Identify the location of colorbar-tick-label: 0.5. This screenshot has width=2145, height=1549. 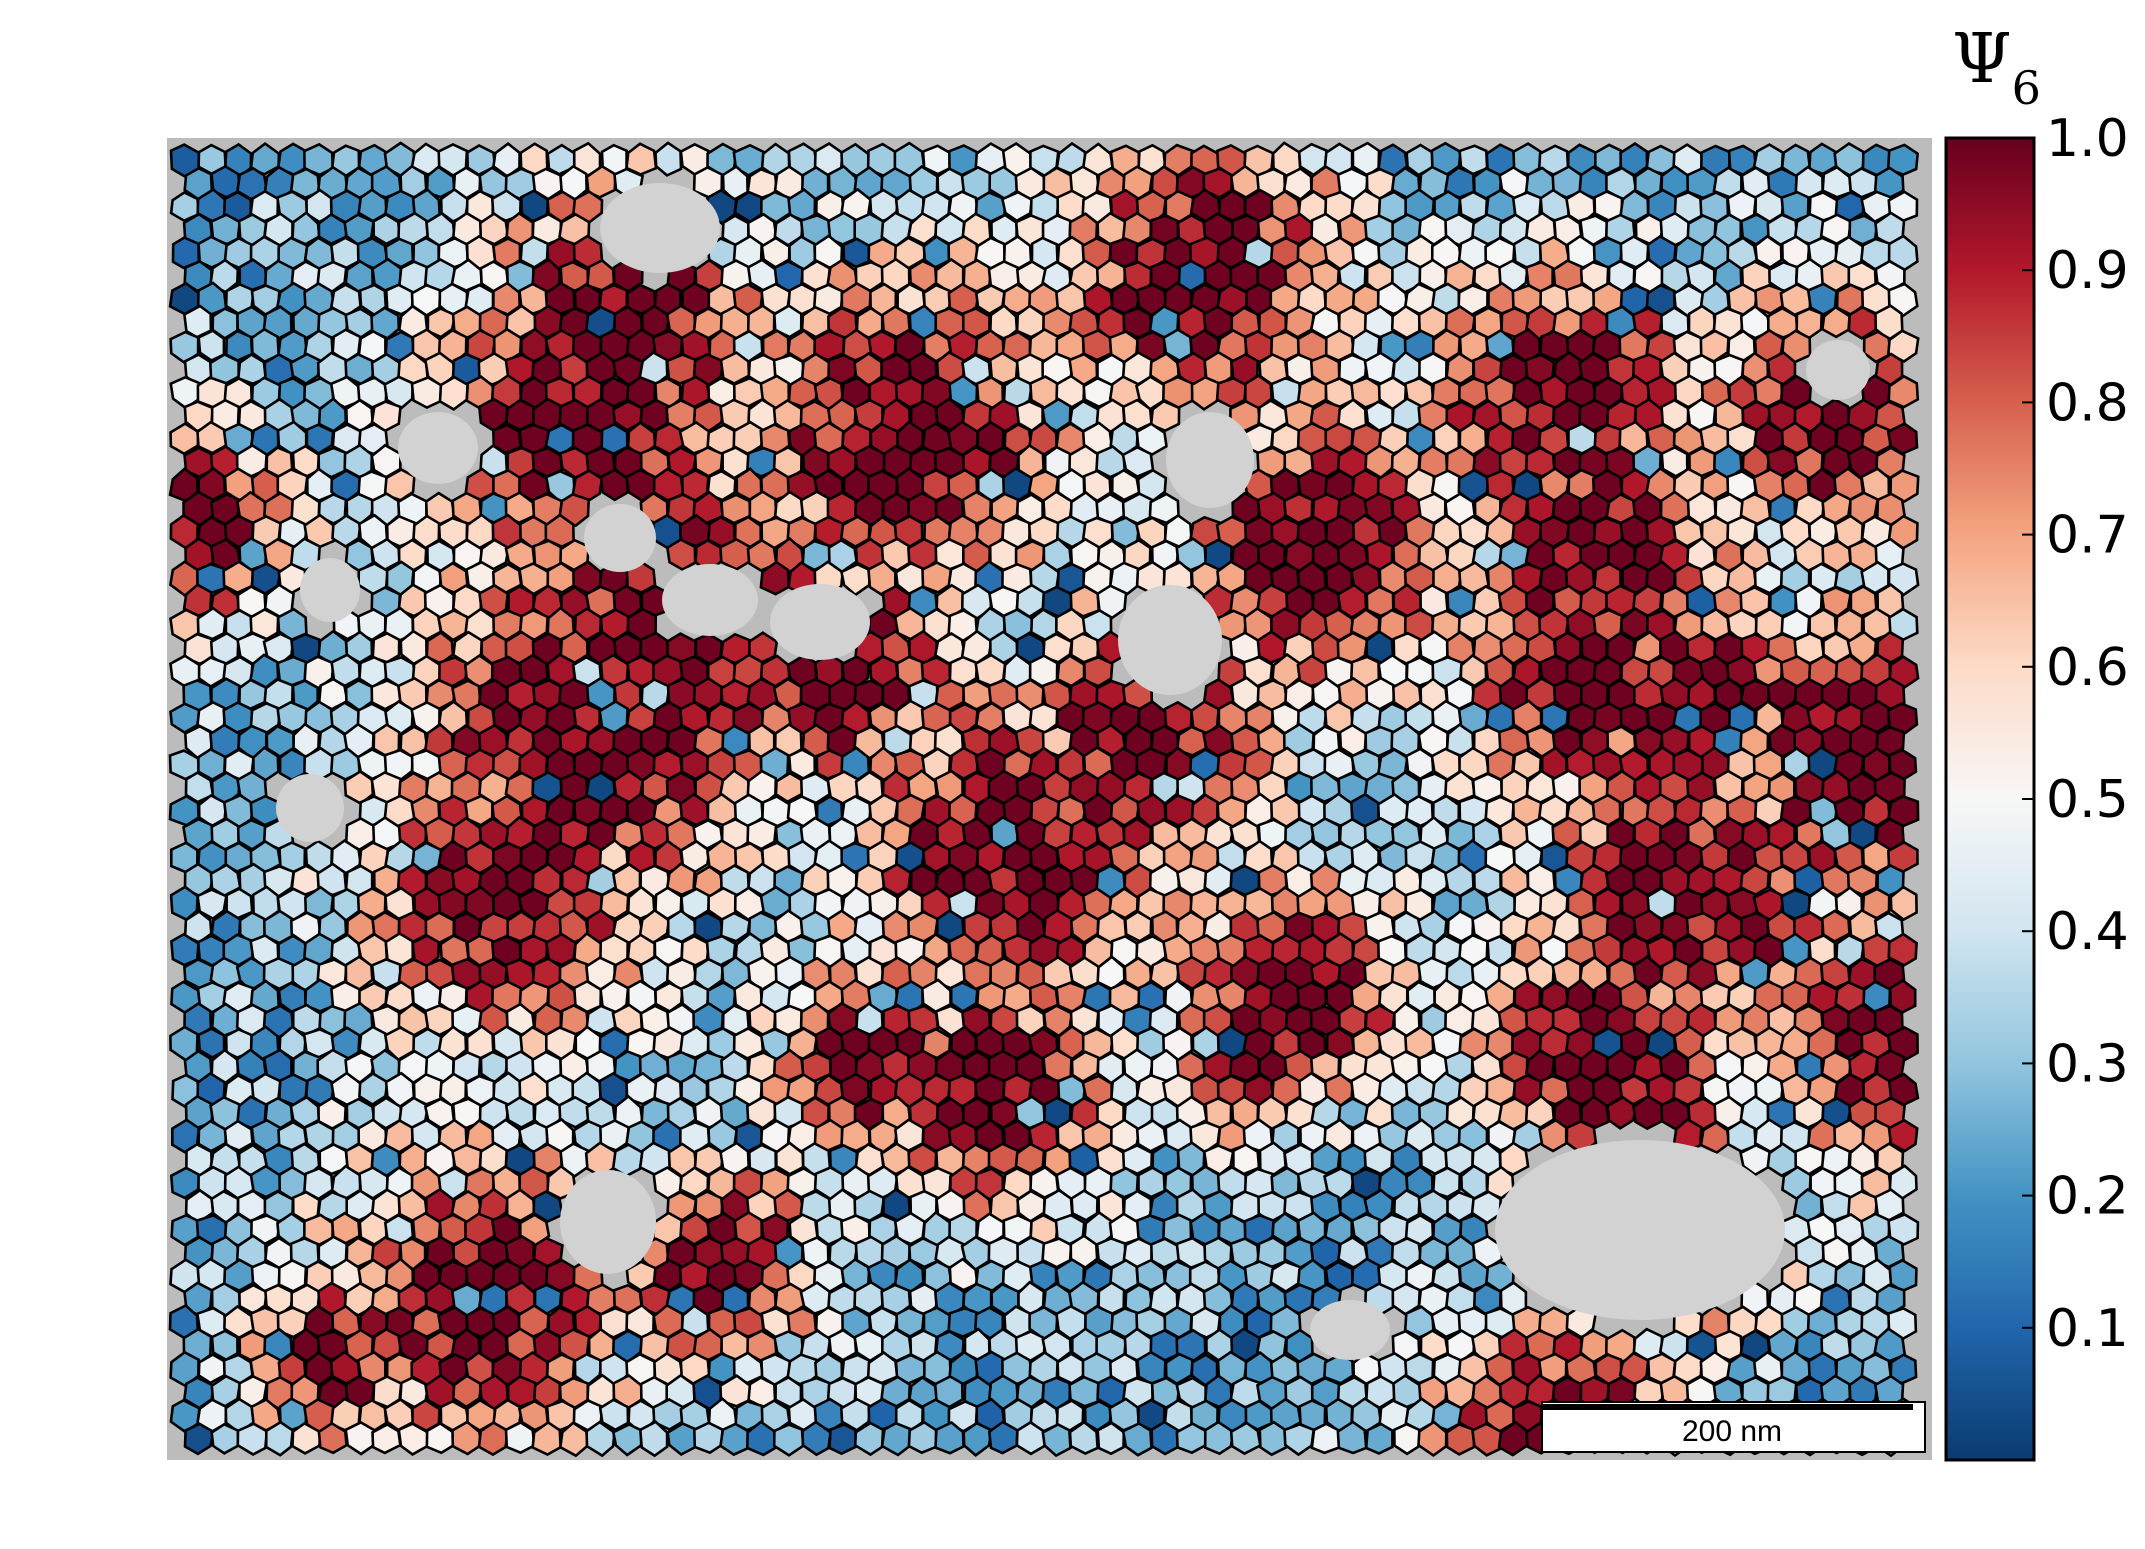
(2087, 800).